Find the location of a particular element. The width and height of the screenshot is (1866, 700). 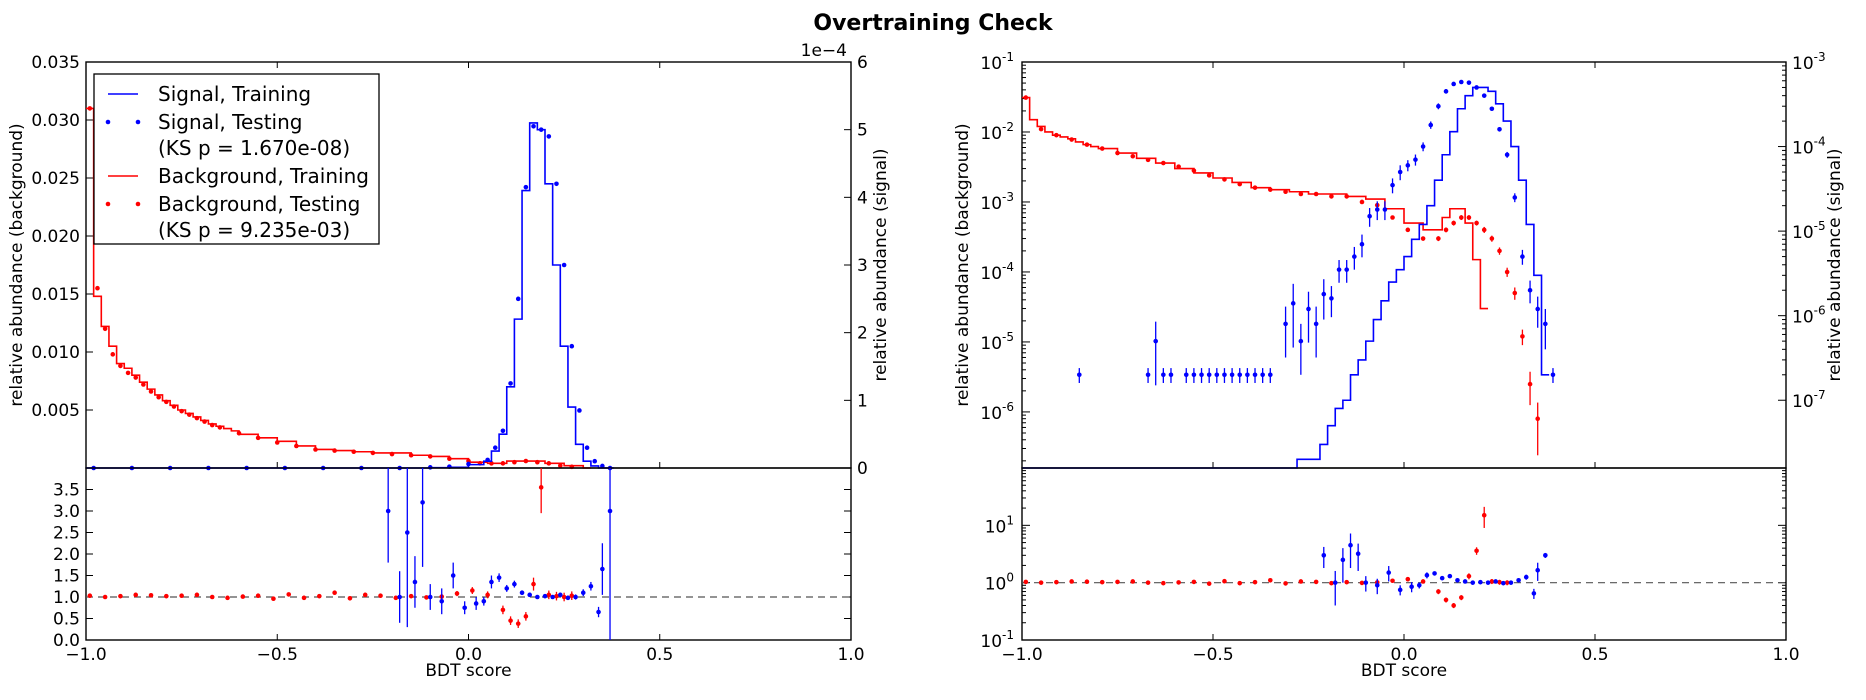

right-bottom-ytick-label-0-exp: -1 is located at coordinates (1008, 635).